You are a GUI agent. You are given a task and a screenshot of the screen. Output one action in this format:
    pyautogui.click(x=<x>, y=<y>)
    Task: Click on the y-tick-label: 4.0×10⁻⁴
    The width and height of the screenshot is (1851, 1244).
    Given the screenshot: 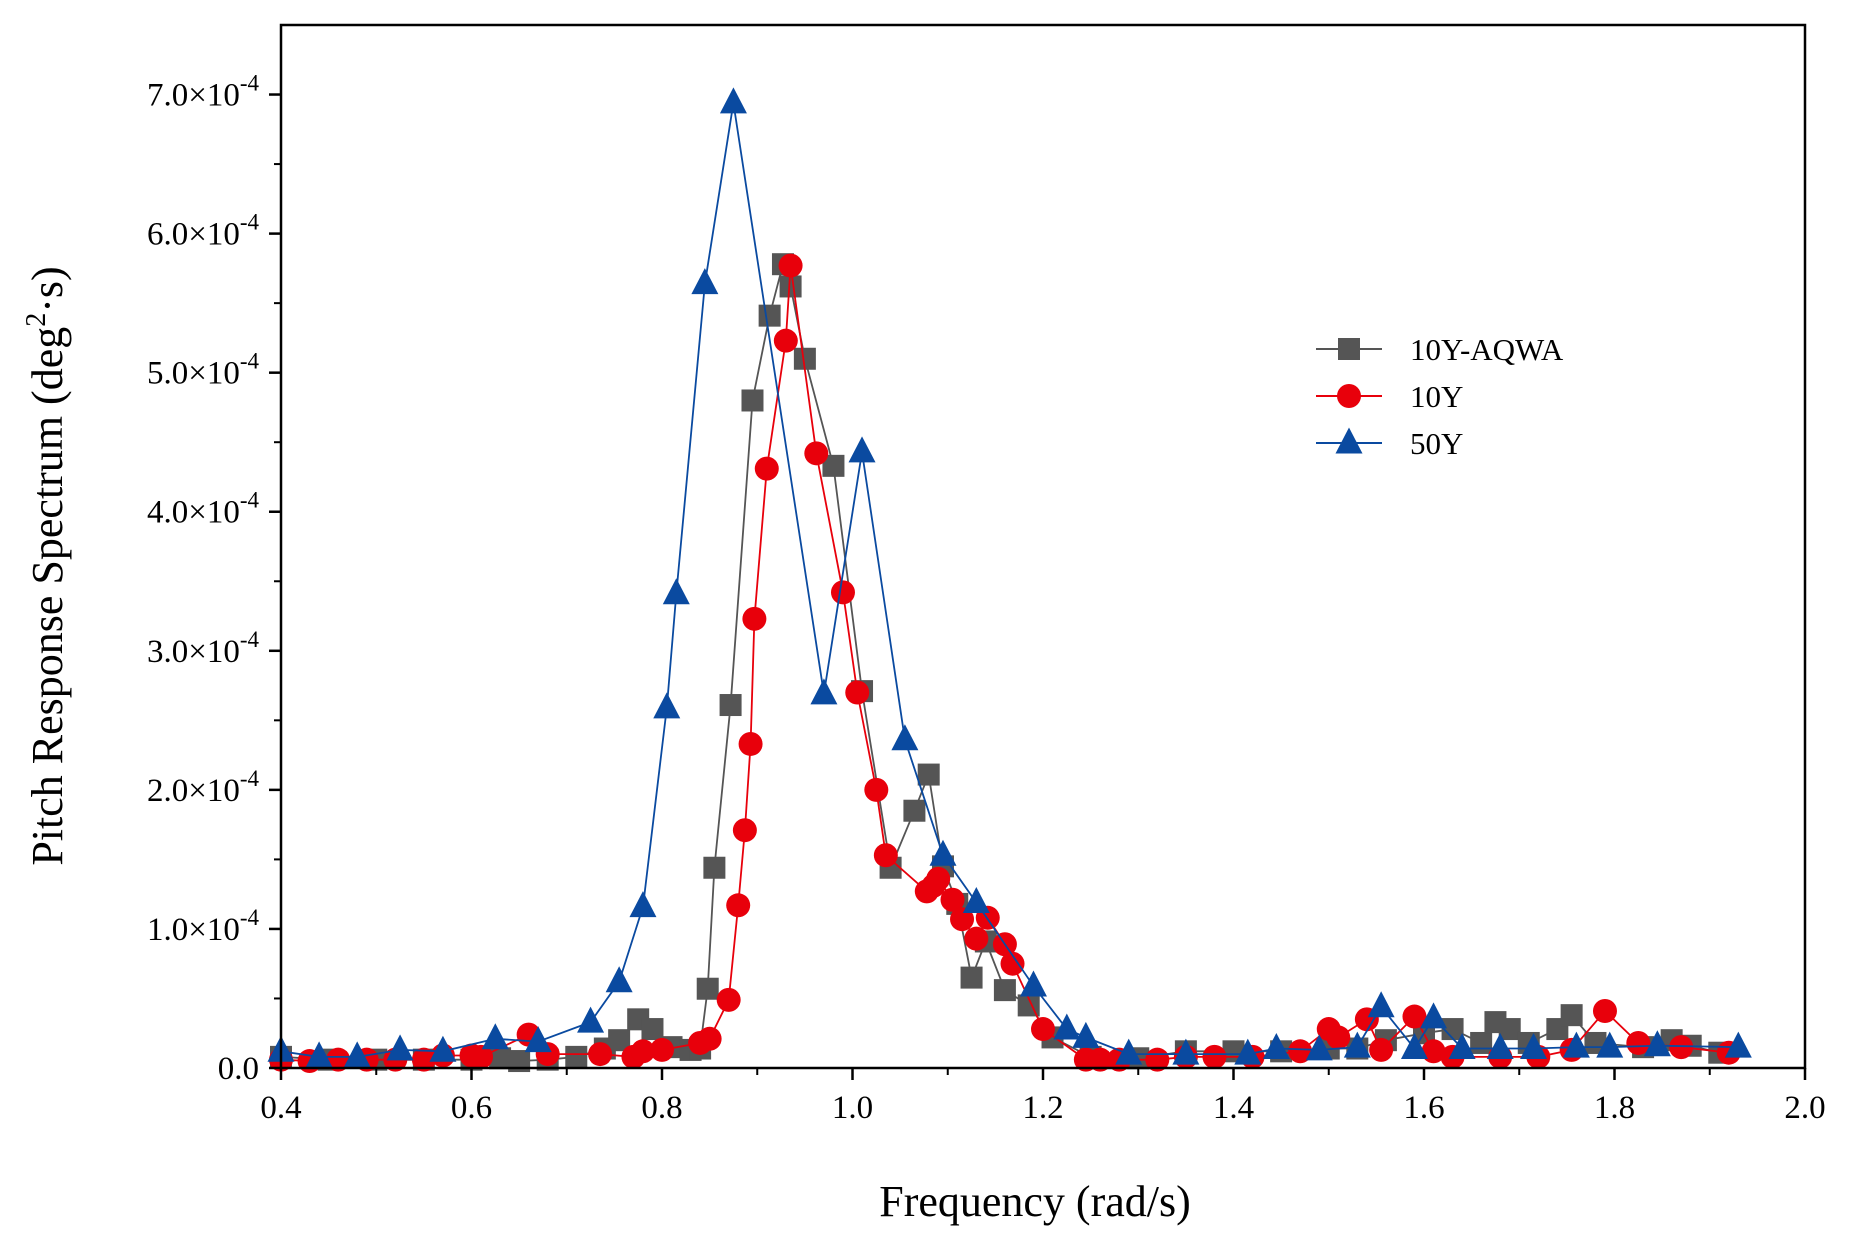 What is the action you would take?
    pyautogui.click(x=203, y=509)
    